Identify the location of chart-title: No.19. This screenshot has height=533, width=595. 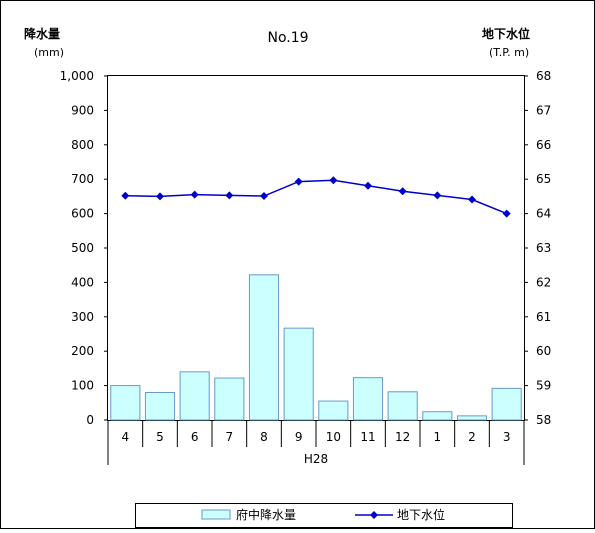
(287, 38).